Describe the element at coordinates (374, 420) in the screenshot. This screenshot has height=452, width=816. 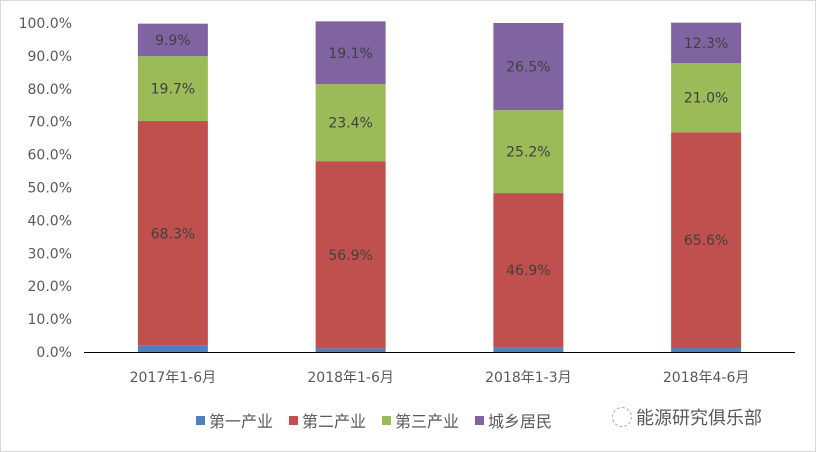
I see `legend: 第一产业 第二产业 第三产业 城乡居民` at that location.